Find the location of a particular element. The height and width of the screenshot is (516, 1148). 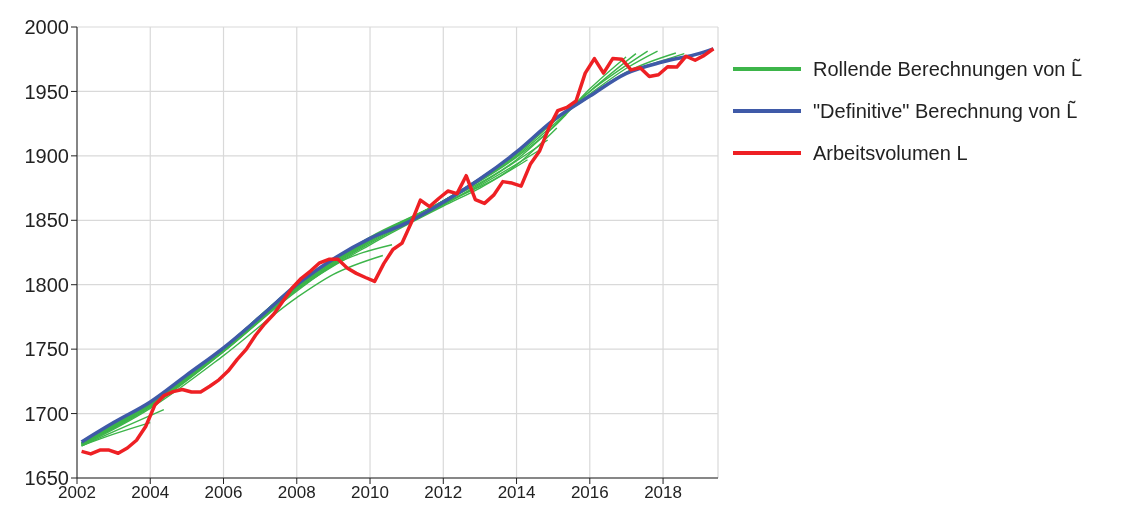

legend-label: Arbeitsvolumen L is located at coordinates (890, 153).